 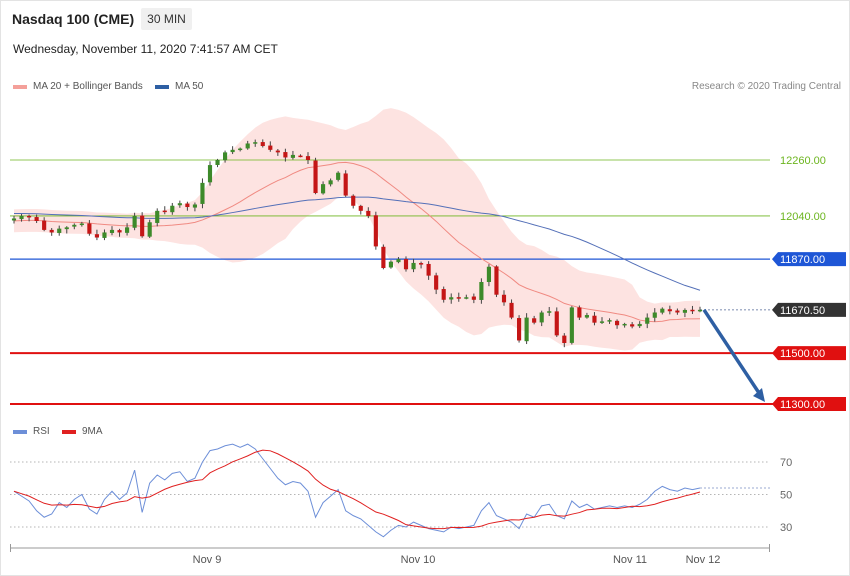 What do you see at coordinates (803, 161) in the screenshot?
I see `level-label-text: 12260.00` at bounding box center [803, 161].